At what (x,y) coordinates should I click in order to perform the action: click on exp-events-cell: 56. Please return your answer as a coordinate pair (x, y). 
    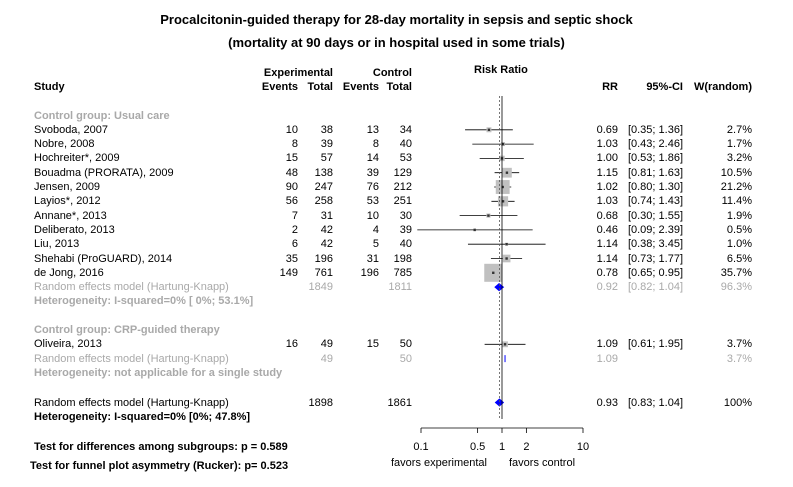
    Looking at the image, I should click on (291, 201).